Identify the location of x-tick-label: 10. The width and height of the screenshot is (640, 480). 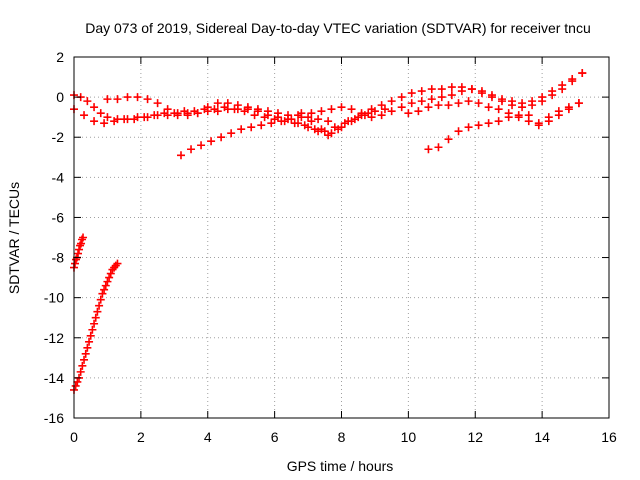
(409, 437).